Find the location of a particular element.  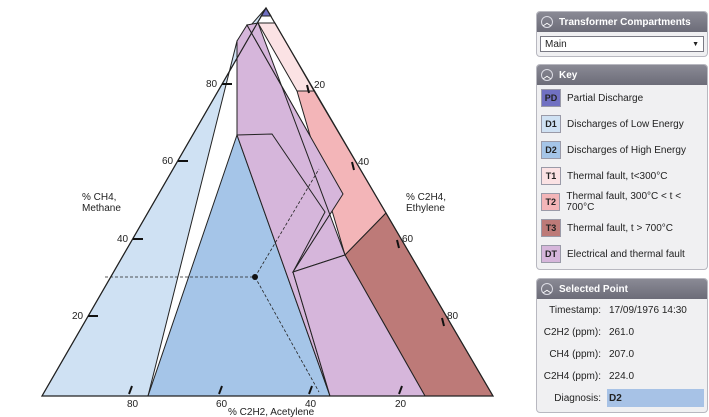

ch4-value: 207.0 is located at coordinates (622, 354).